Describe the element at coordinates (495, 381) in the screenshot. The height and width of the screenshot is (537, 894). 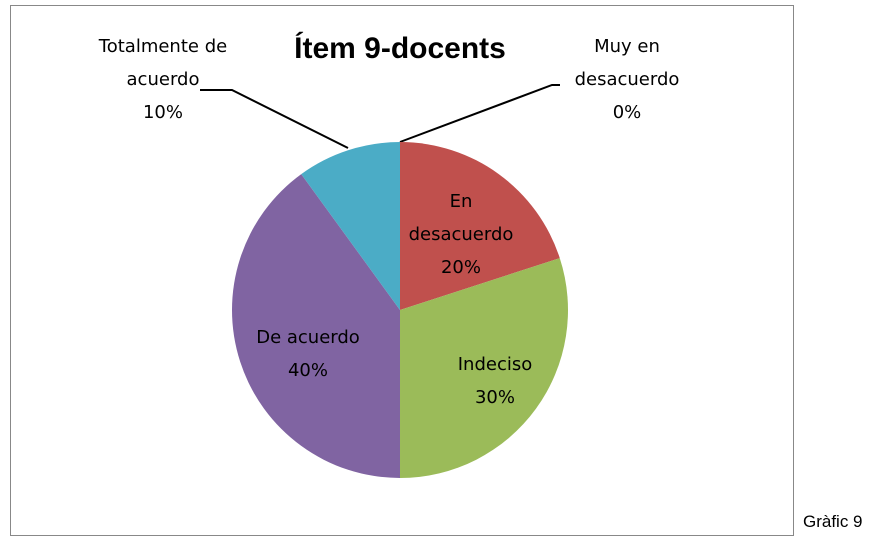
I see `data-label: Indeciso 30%` at that location.